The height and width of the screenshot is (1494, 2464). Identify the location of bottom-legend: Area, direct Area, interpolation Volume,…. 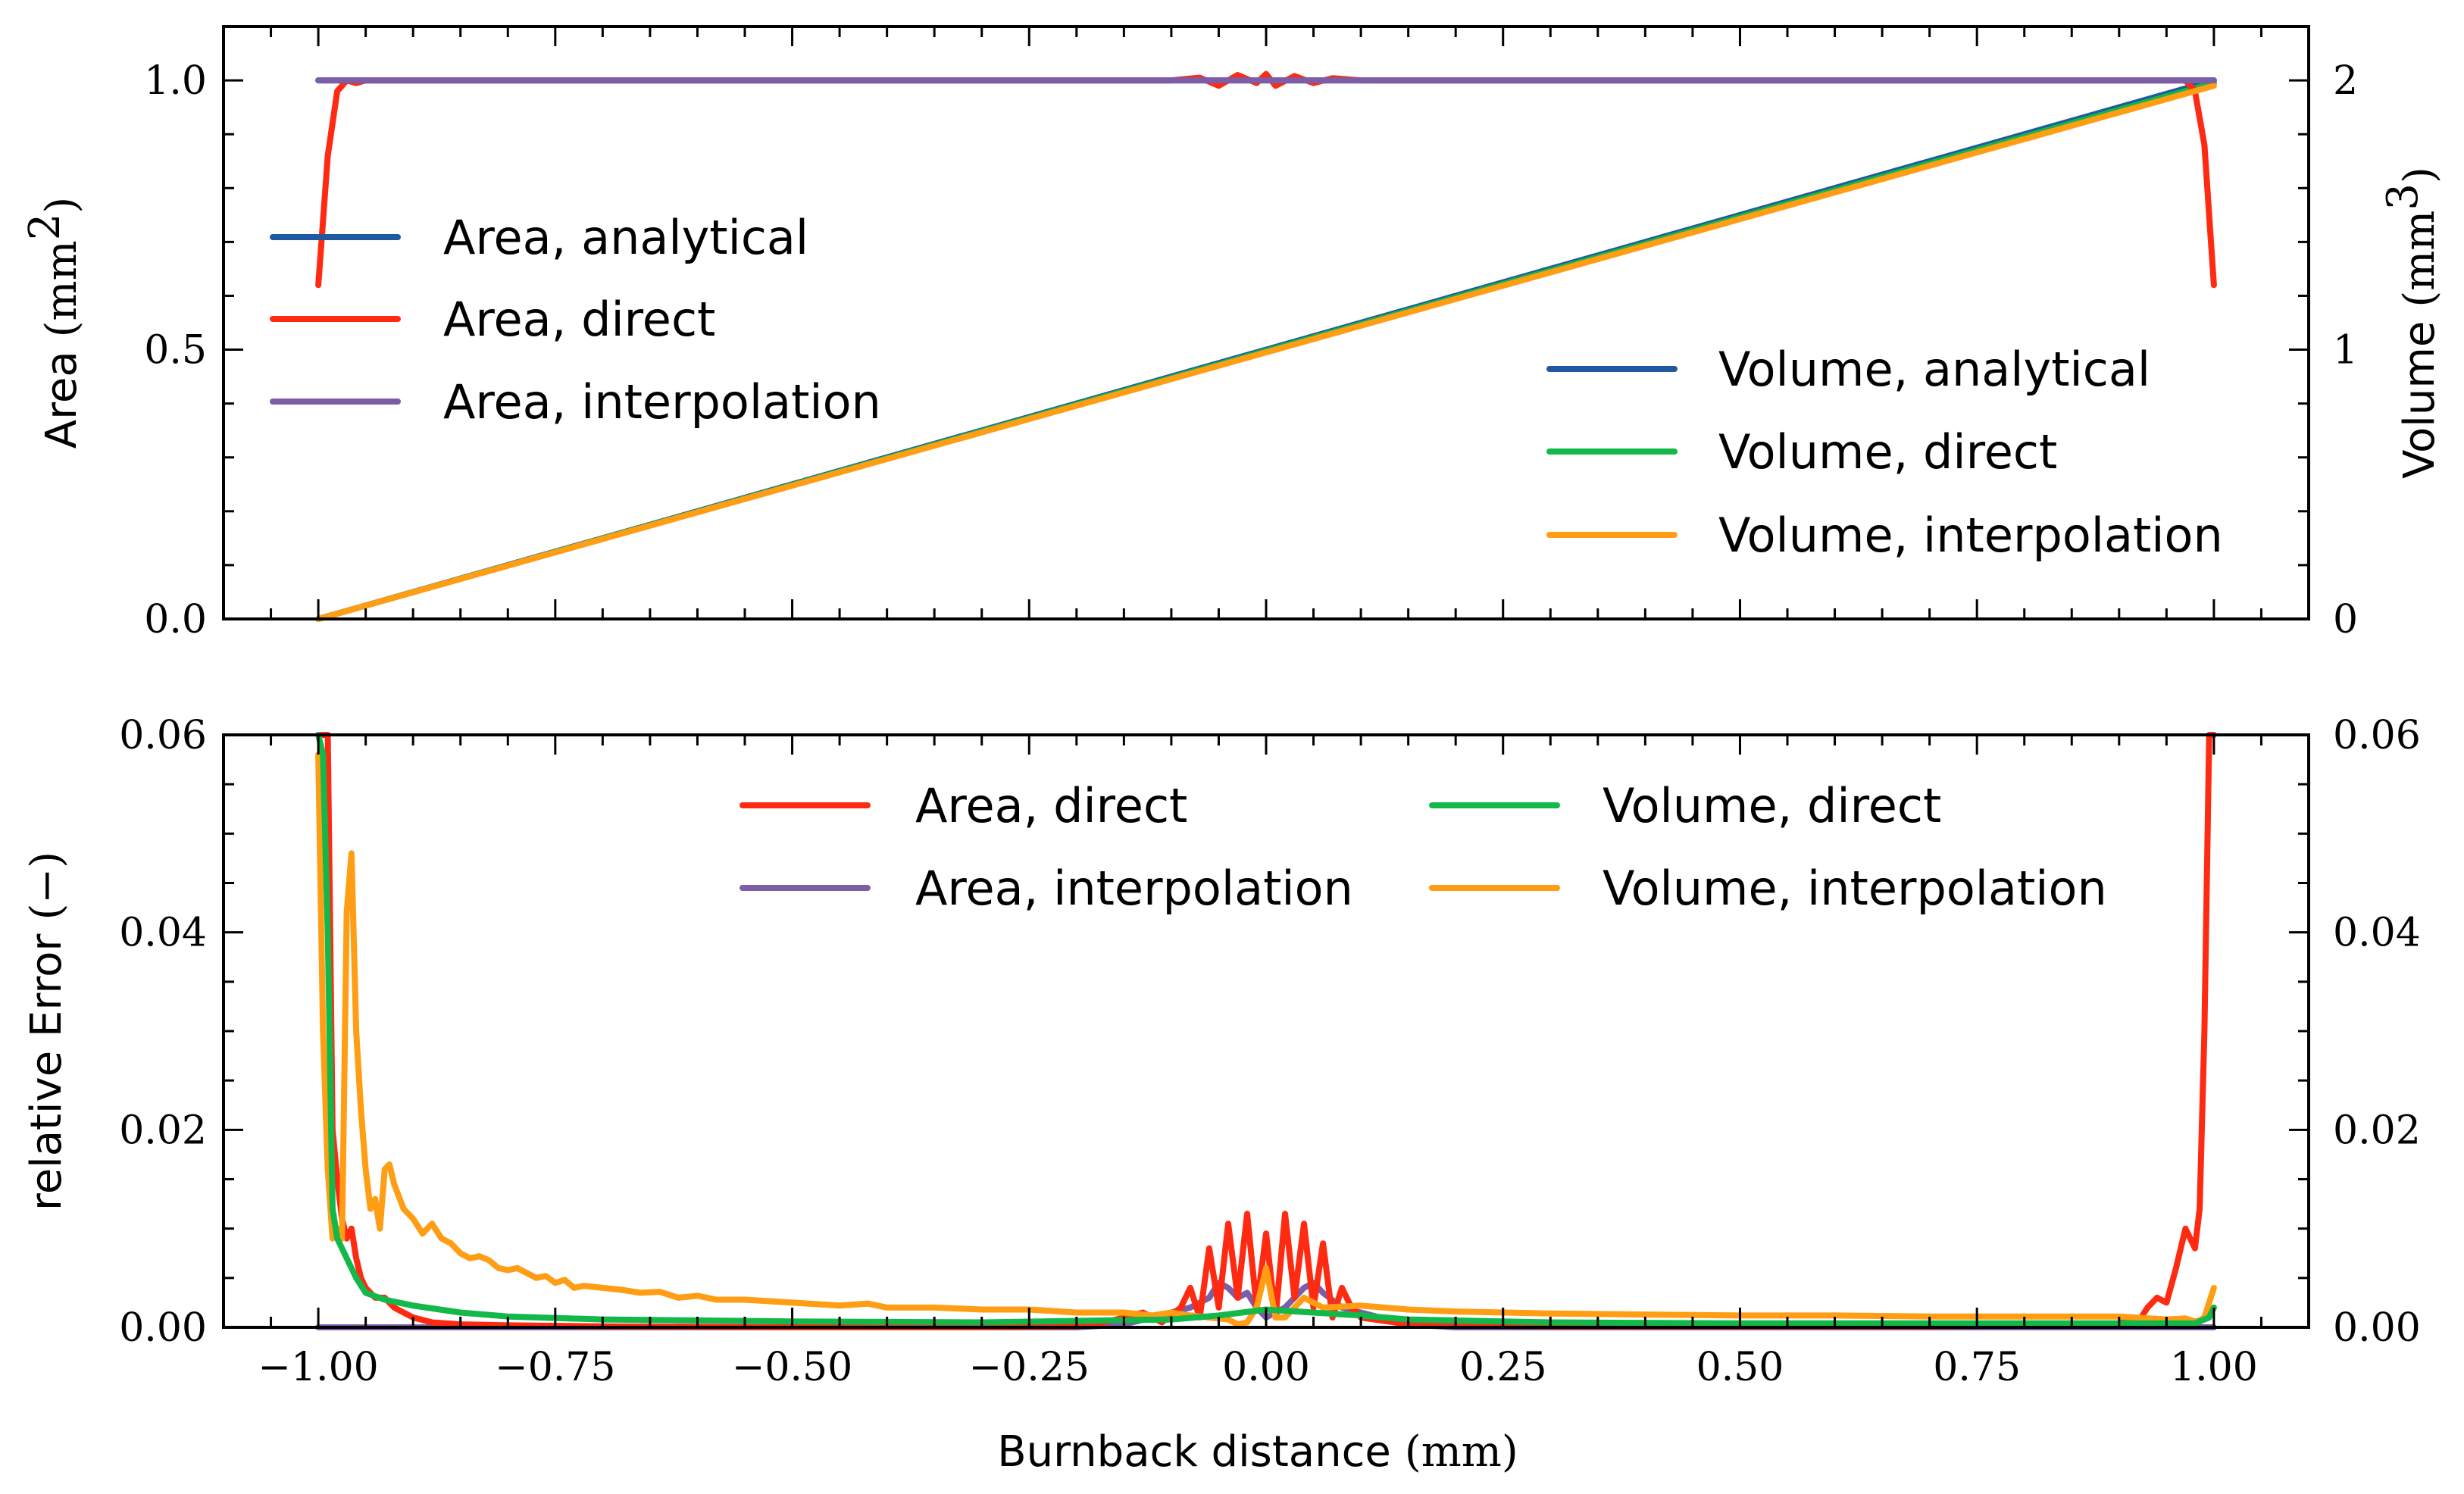
(1423, 847).